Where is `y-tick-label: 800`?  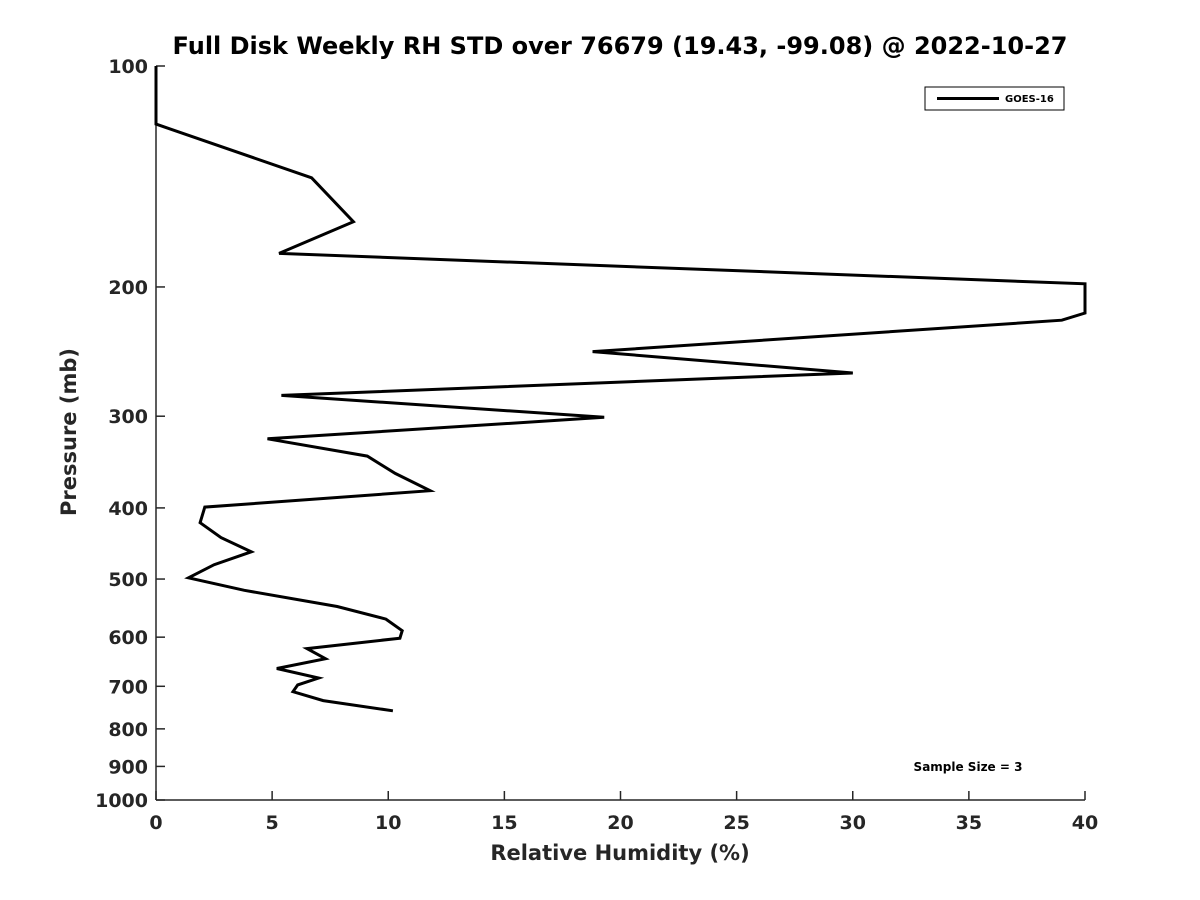
y-tick-label: 800 is located at coordinates (128, 730).